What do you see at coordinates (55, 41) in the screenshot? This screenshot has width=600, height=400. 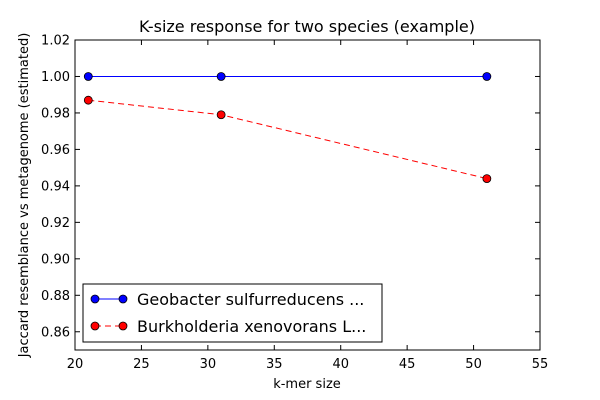 I see `y-tick-label: 1.02` at bounding box center [55, 41].